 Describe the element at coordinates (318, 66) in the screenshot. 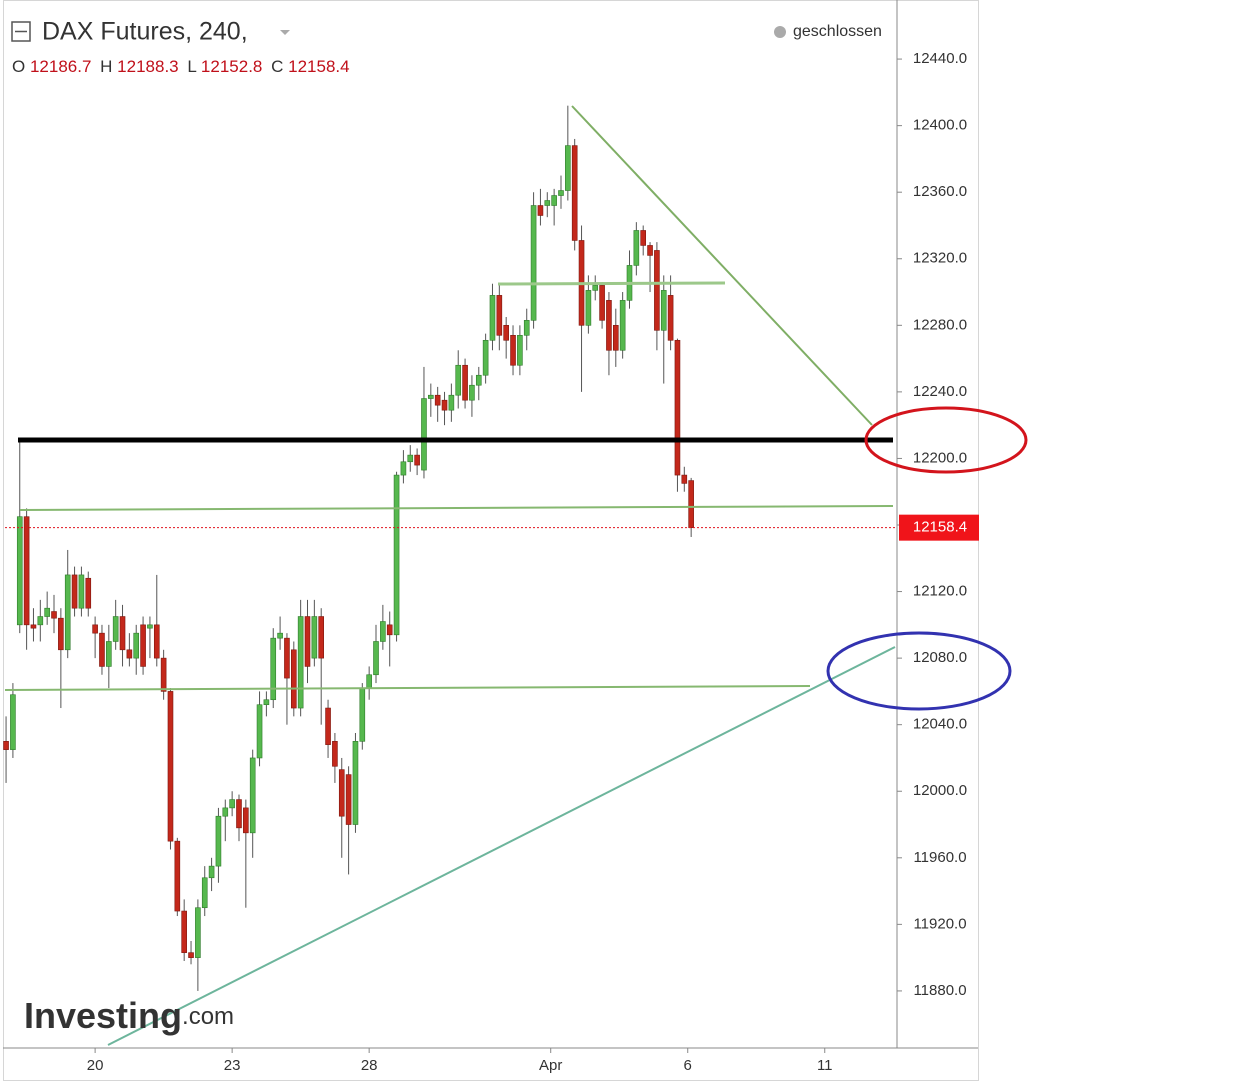

I see `ohlc-value: 12158.4` at that location.